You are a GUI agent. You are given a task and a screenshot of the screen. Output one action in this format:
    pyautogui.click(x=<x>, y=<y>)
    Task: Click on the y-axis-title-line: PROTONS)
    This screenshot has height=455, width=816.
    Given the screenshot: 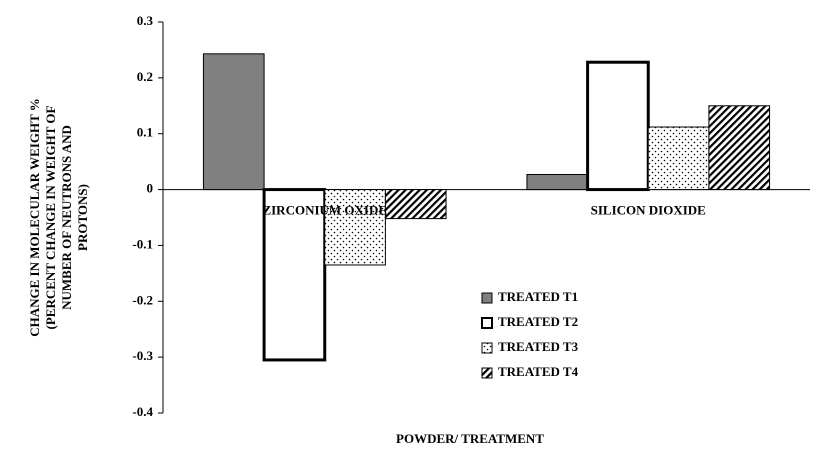 What is the action you would take?
    pyautogui.click(x=82, y=217)
    